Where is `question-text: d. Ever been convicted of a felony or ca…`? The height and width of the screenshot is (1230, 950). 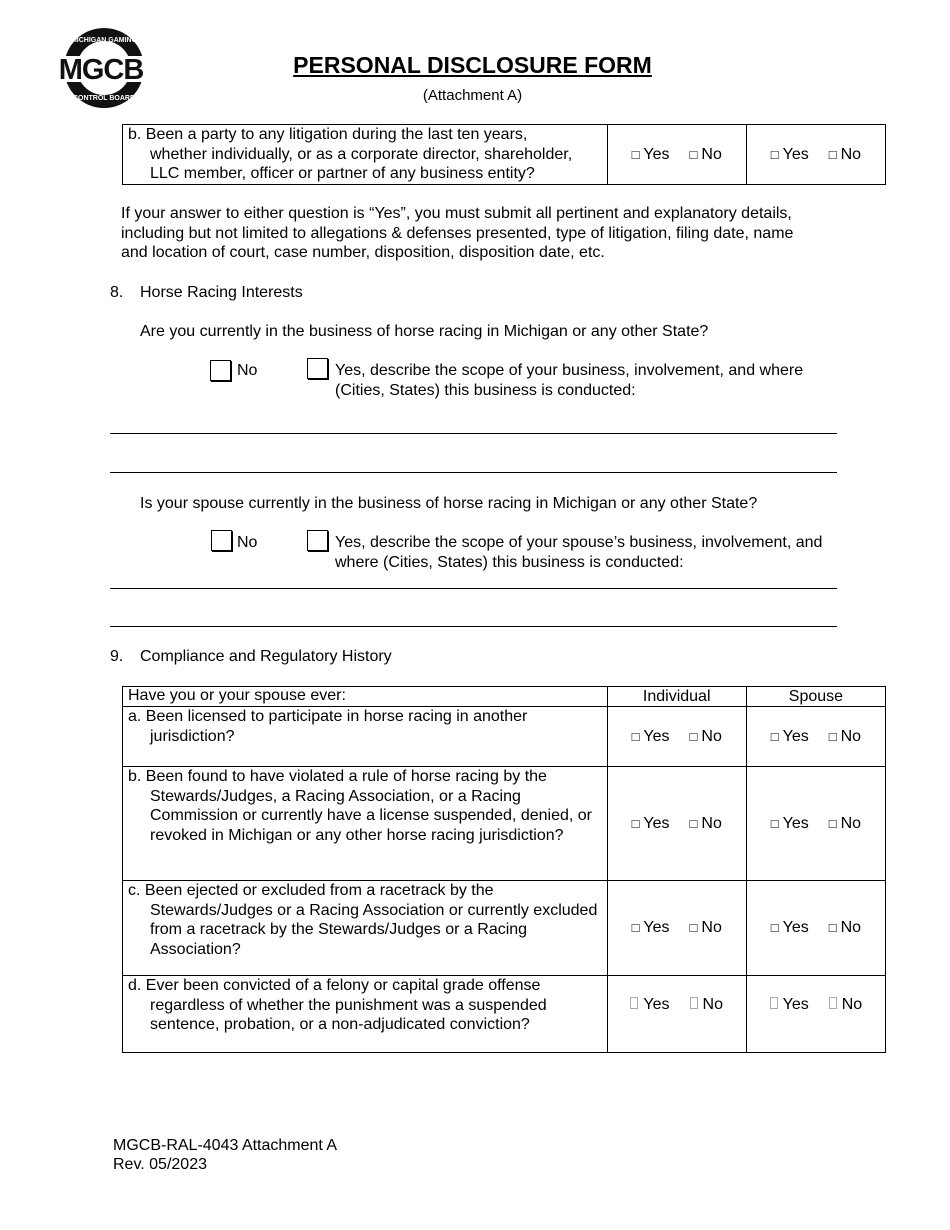
question-text: d. Ever been convicted of a felony or ca… is located at coordinates (334, 985).